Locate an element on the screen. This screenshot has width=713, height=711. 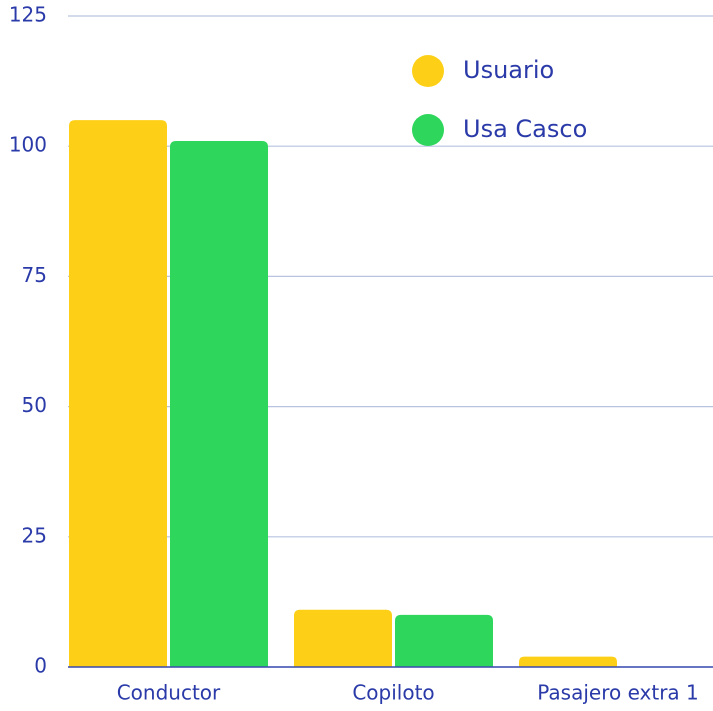
x-tick-label: Pasajero extra 1 is located at coordinates (618, 693).